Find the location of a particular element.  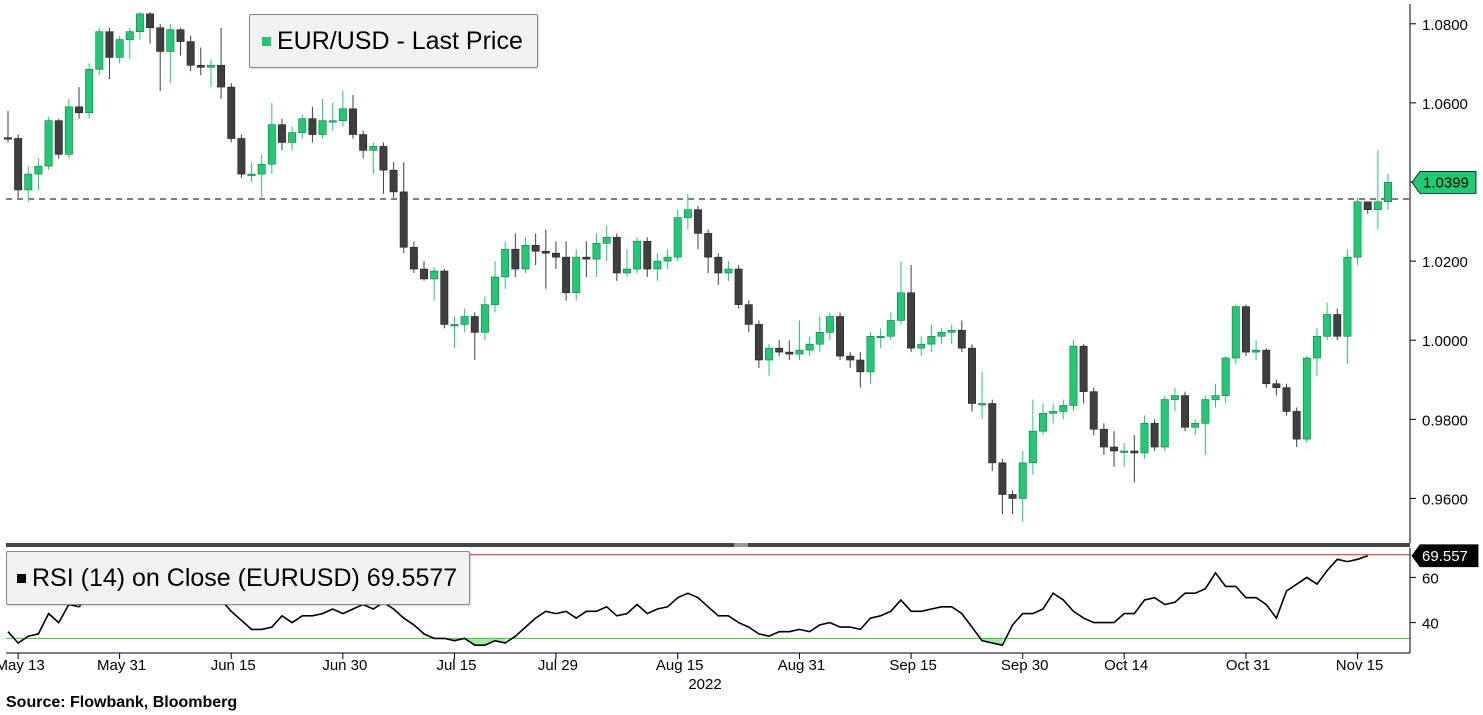

x-axis-year-label: 2022 is located at coordinates (704, 684).